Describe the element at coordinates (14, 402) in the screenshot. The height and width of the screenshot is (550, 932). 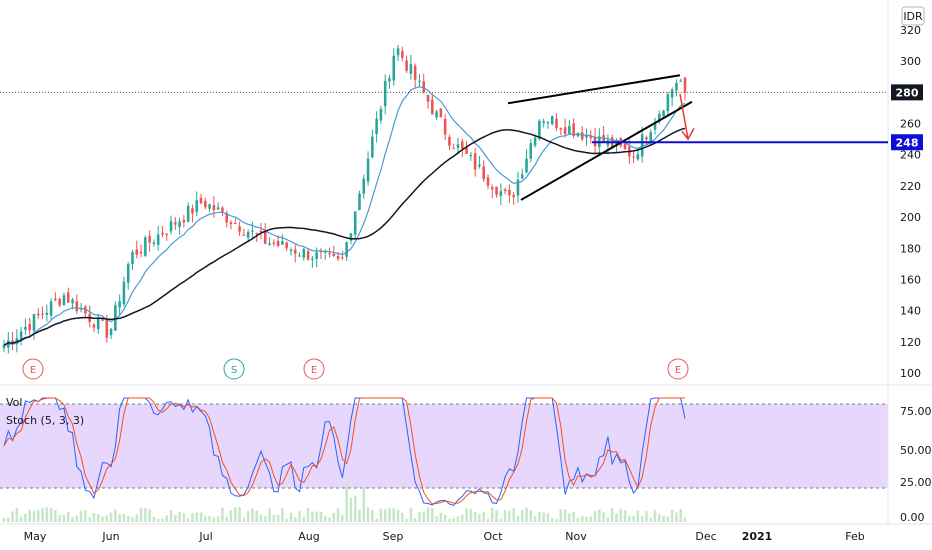
I see `volume-indicator-label: Vol` at that location.